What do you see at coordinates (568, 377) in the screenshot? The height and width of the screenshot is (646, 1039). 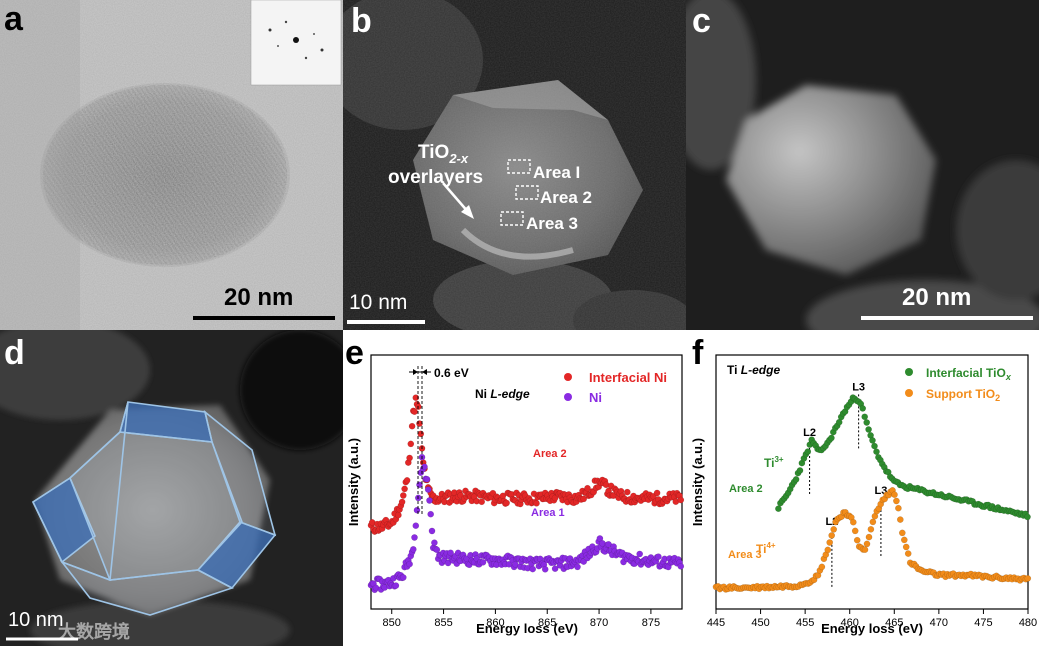 I see `legend-marker-interfacial-ni` at bounding box center [568, 377].